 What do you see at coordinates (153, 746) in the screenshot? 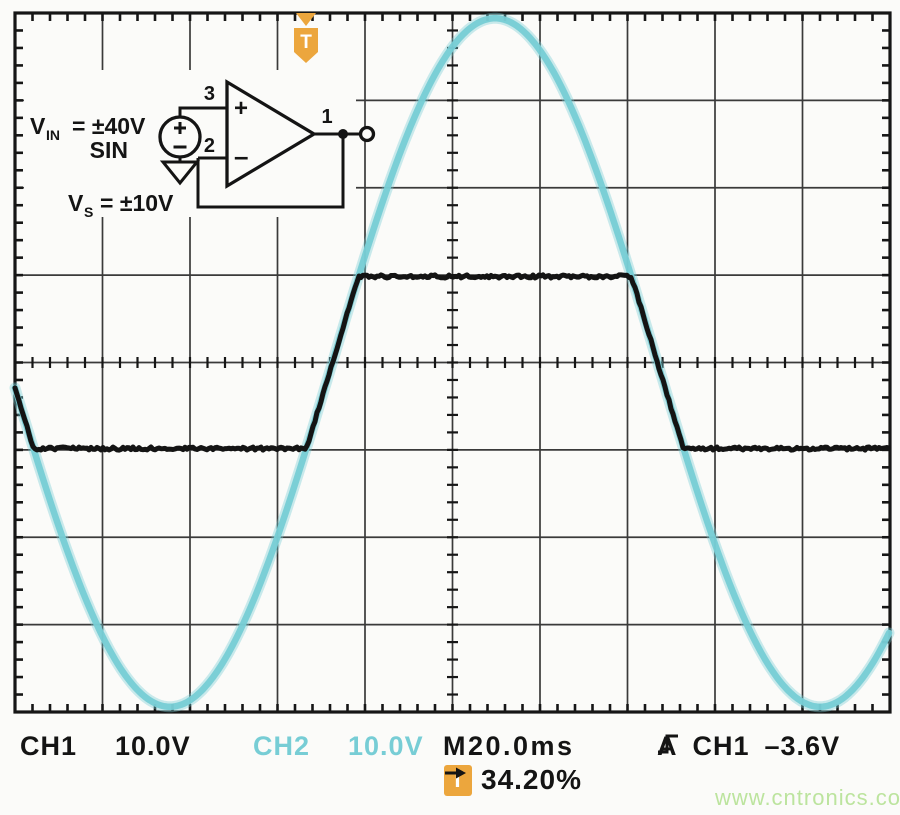
I see `ch1-volts-per-div: 10.0V` at bounding box center [153, 746].